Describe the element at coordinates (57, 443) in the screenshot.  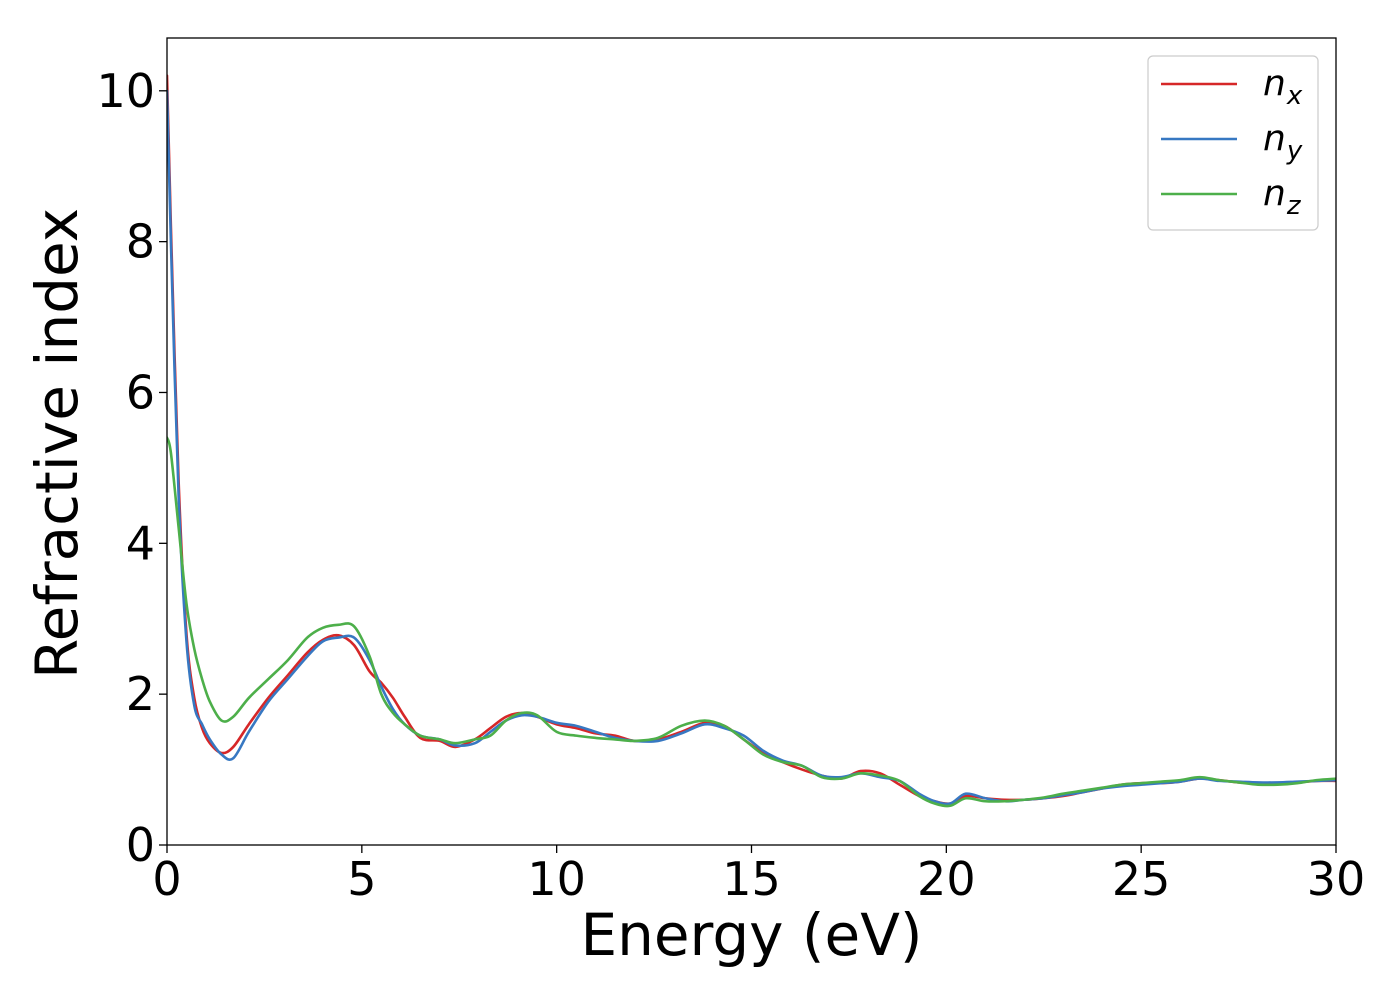
I see `y-axis-title: Refractive index` at that location.